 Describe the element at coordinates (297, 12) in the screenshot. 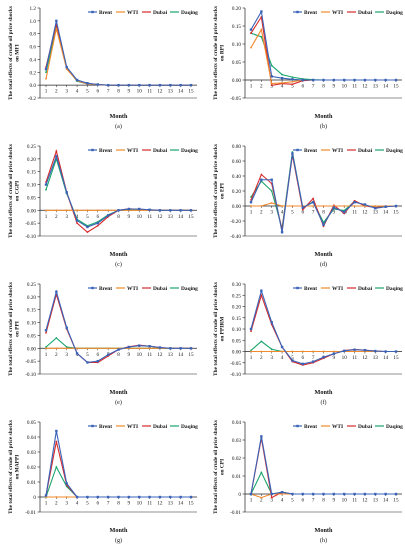

I see `legend-marker-brent` at that location.